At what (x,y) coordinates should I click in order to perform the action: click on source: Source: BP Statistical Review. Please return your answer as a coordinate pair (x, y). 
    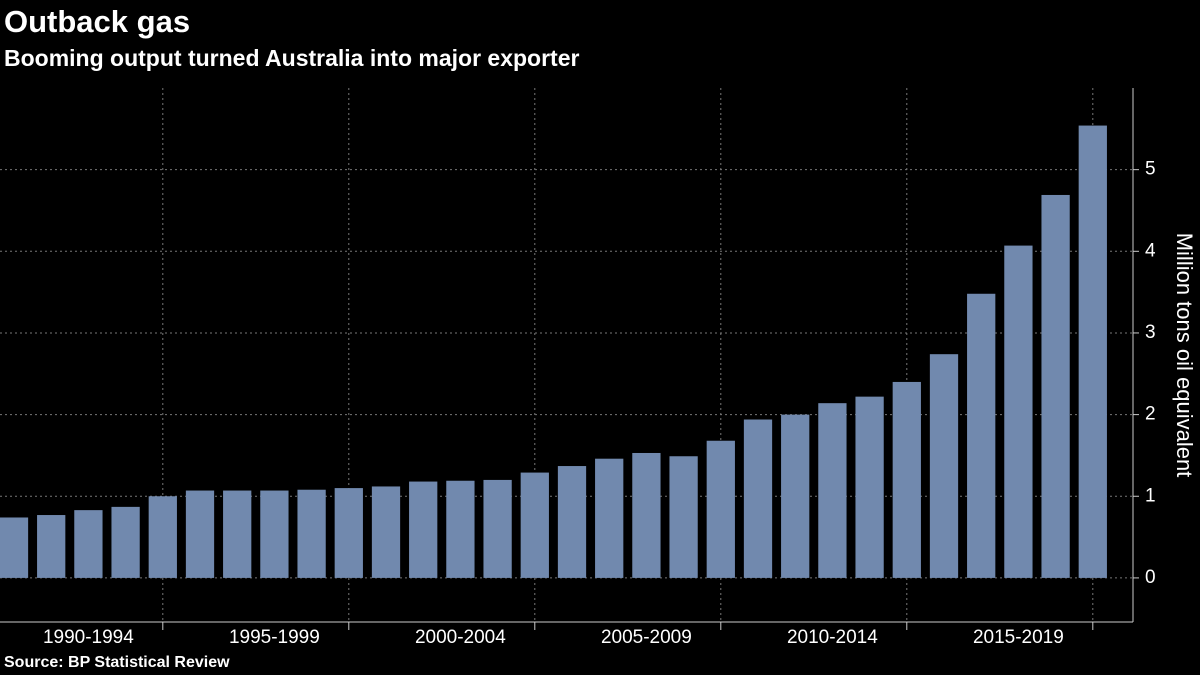
    Looking at the image, I should click on (117, 662).